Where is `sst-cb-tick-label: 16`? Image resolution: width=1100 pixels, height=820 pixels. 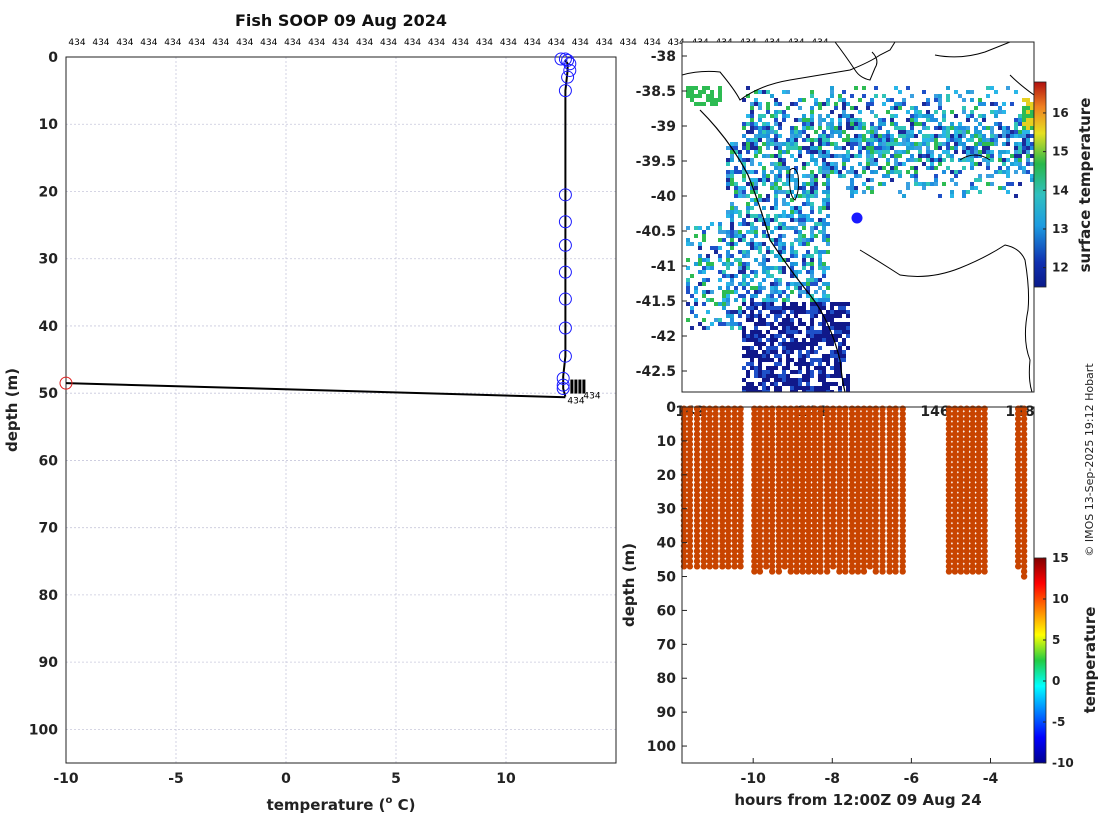
sst-cb-tick-label: 16 is located at coordinates (1060, 113).